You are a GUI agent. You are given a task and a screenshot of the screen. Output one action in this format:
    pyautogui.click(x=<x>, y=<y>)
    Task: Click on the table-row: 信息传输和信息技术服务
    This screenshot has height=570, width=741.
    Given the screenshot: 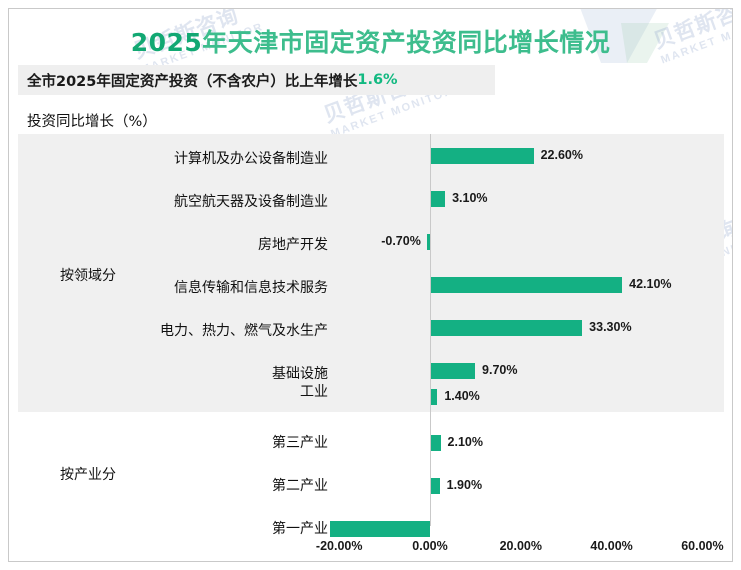 What is the action you would take?
    pyautogui.click(x=371, y=286)
    